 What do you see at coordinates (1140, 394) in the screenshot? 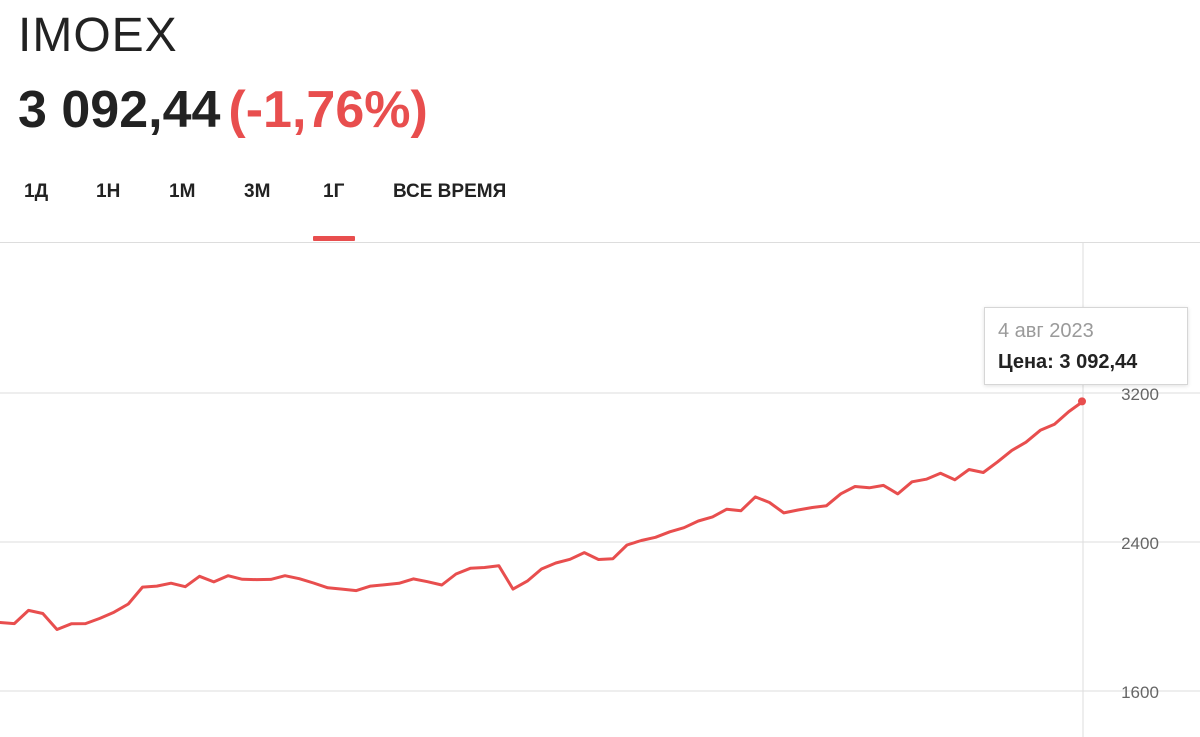
I see `y-tick-label: 3200` at bounding box center [1140, 394].